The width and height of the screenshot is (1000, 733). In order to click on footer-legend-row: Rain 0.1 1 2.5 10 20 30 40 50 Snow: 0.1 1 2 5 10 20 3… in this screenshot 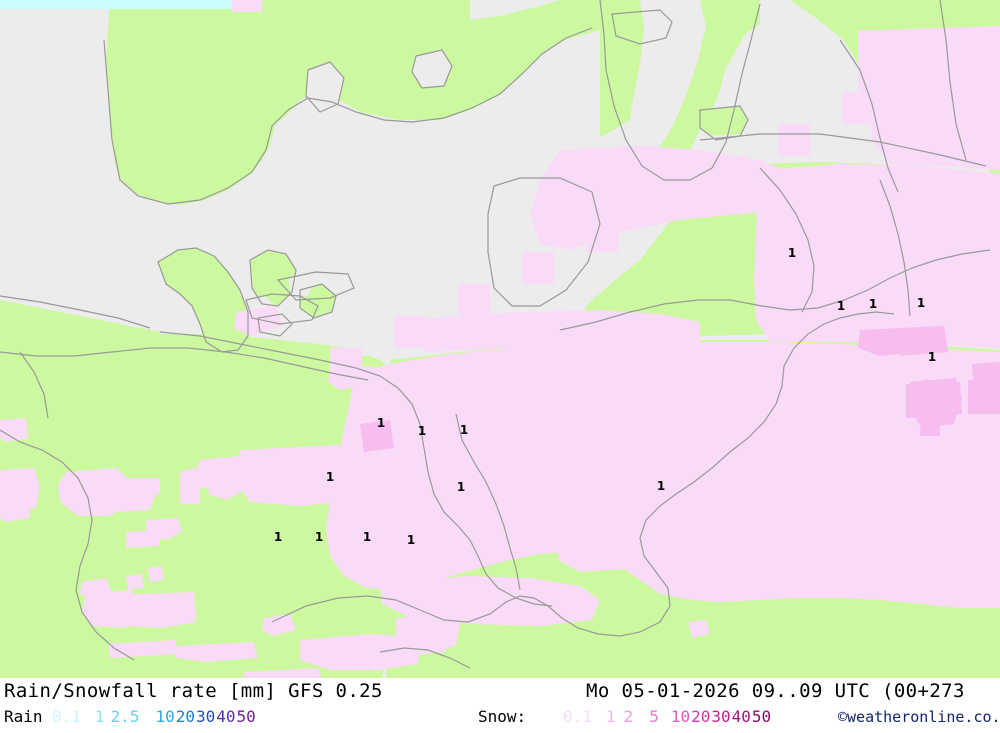, I will do `click(500, 717)`.